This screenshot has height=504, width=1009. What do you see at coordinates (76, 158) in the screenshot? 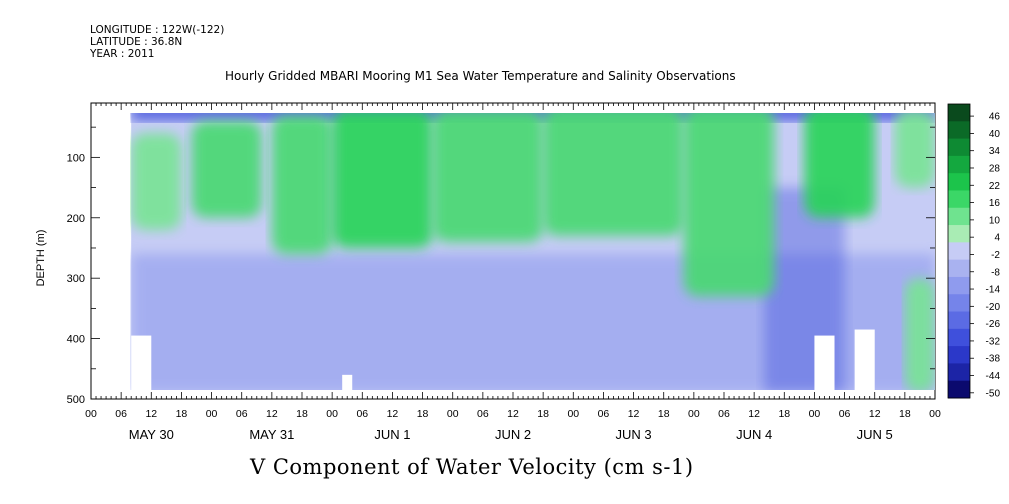
I see `y-tick-label: 100` at bounding box center [76, 158].